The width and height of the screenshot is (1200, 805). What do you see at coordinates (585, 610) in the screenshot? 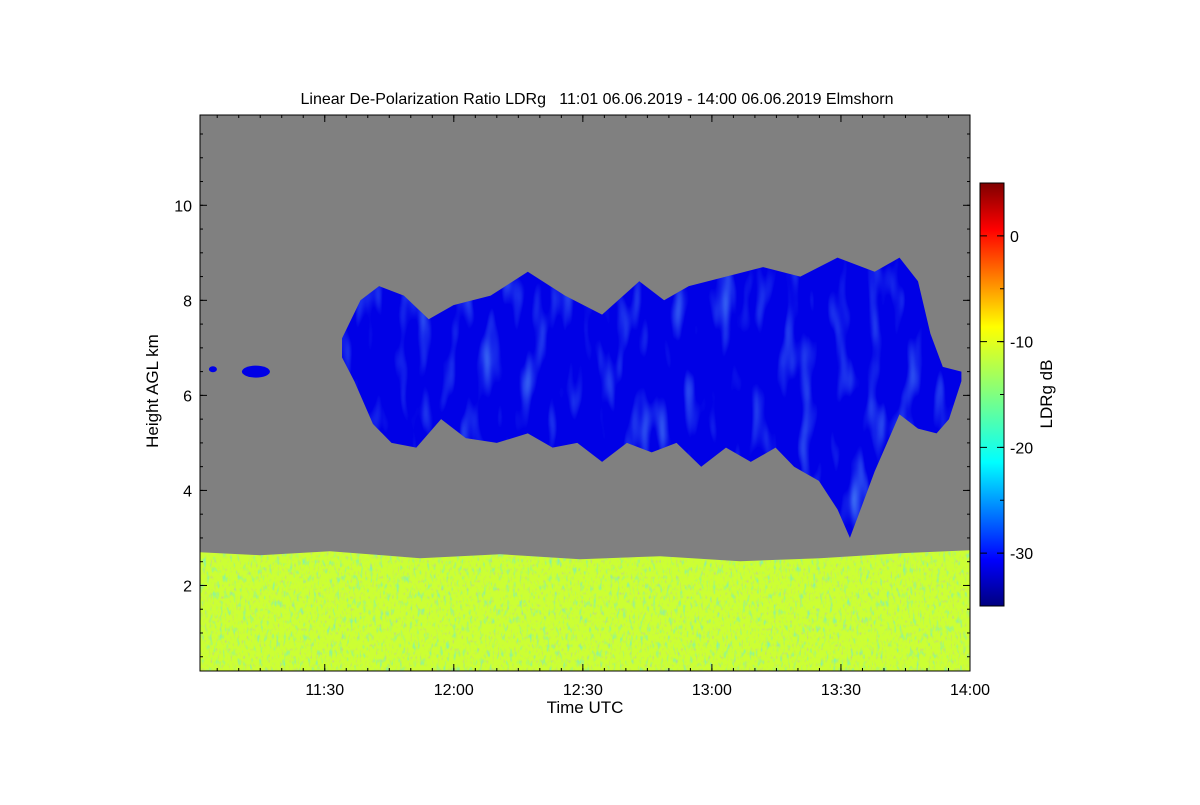
I see `boundary-layer-red-speckle` at bounding box center [585, 610].